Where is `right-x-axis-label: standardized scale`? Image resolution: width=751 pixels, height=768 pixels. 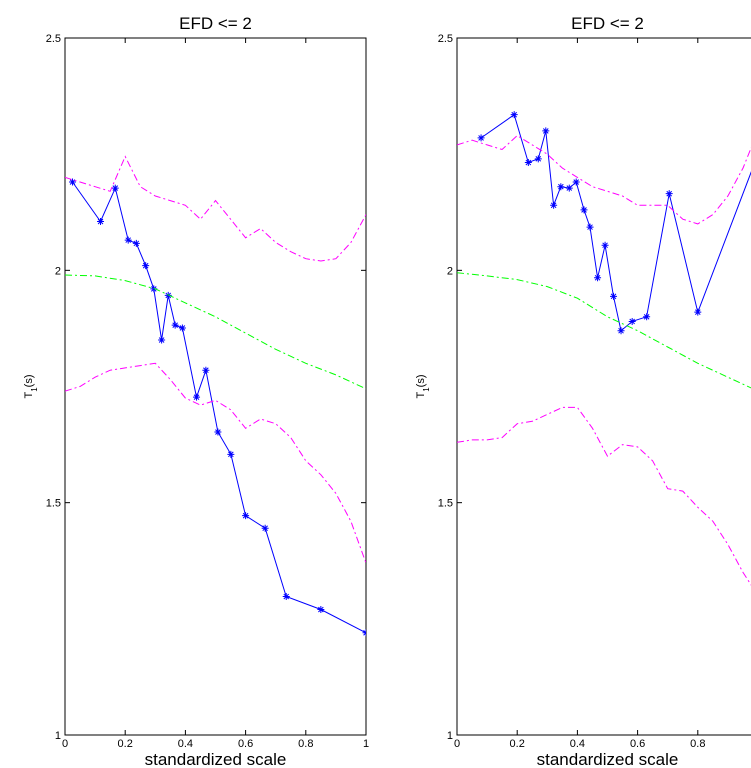 right-x-axis-label: standardized scale is located at coordinates (608, 759).